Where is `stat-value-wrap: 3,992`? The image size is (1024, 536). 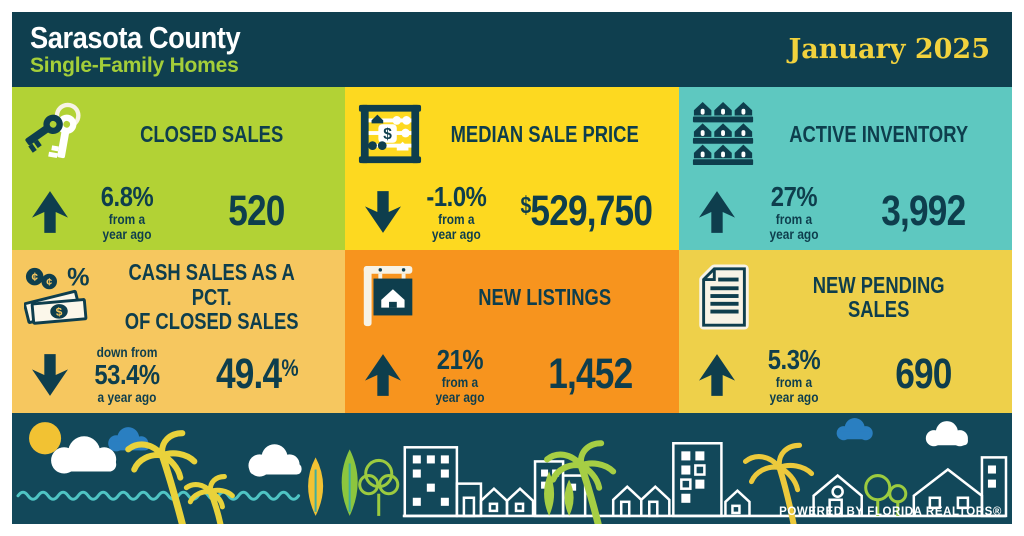 stat-value-wrap: 3,992 is located at coordinates (923, 211).